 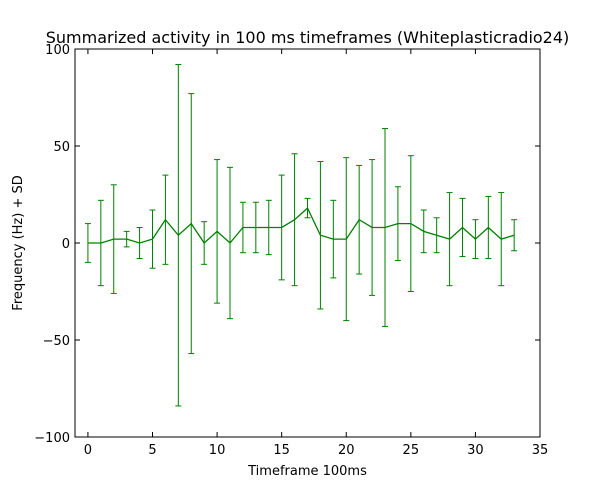 I want to click on y-tick-label: 0, so click(x=66, y=244).